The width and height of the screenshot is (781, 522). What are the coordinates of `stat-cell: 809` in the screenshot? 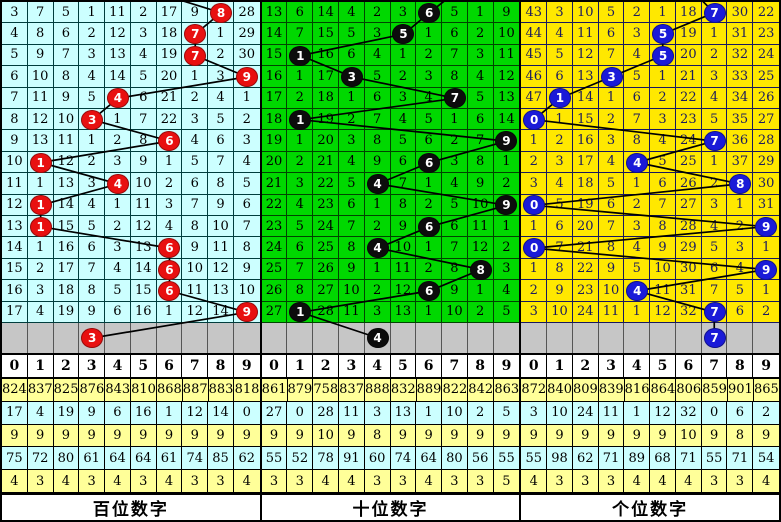 It's located at (586, 390).